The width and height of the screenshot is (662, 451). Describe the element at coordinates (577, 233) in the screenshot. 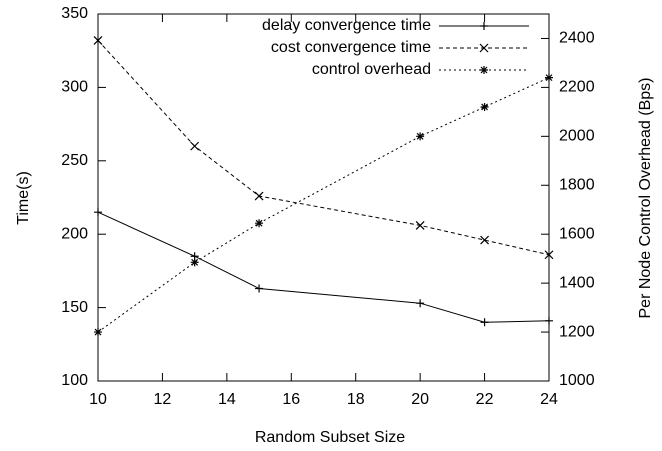

I see `y2-tick-label: 1600` at that location.